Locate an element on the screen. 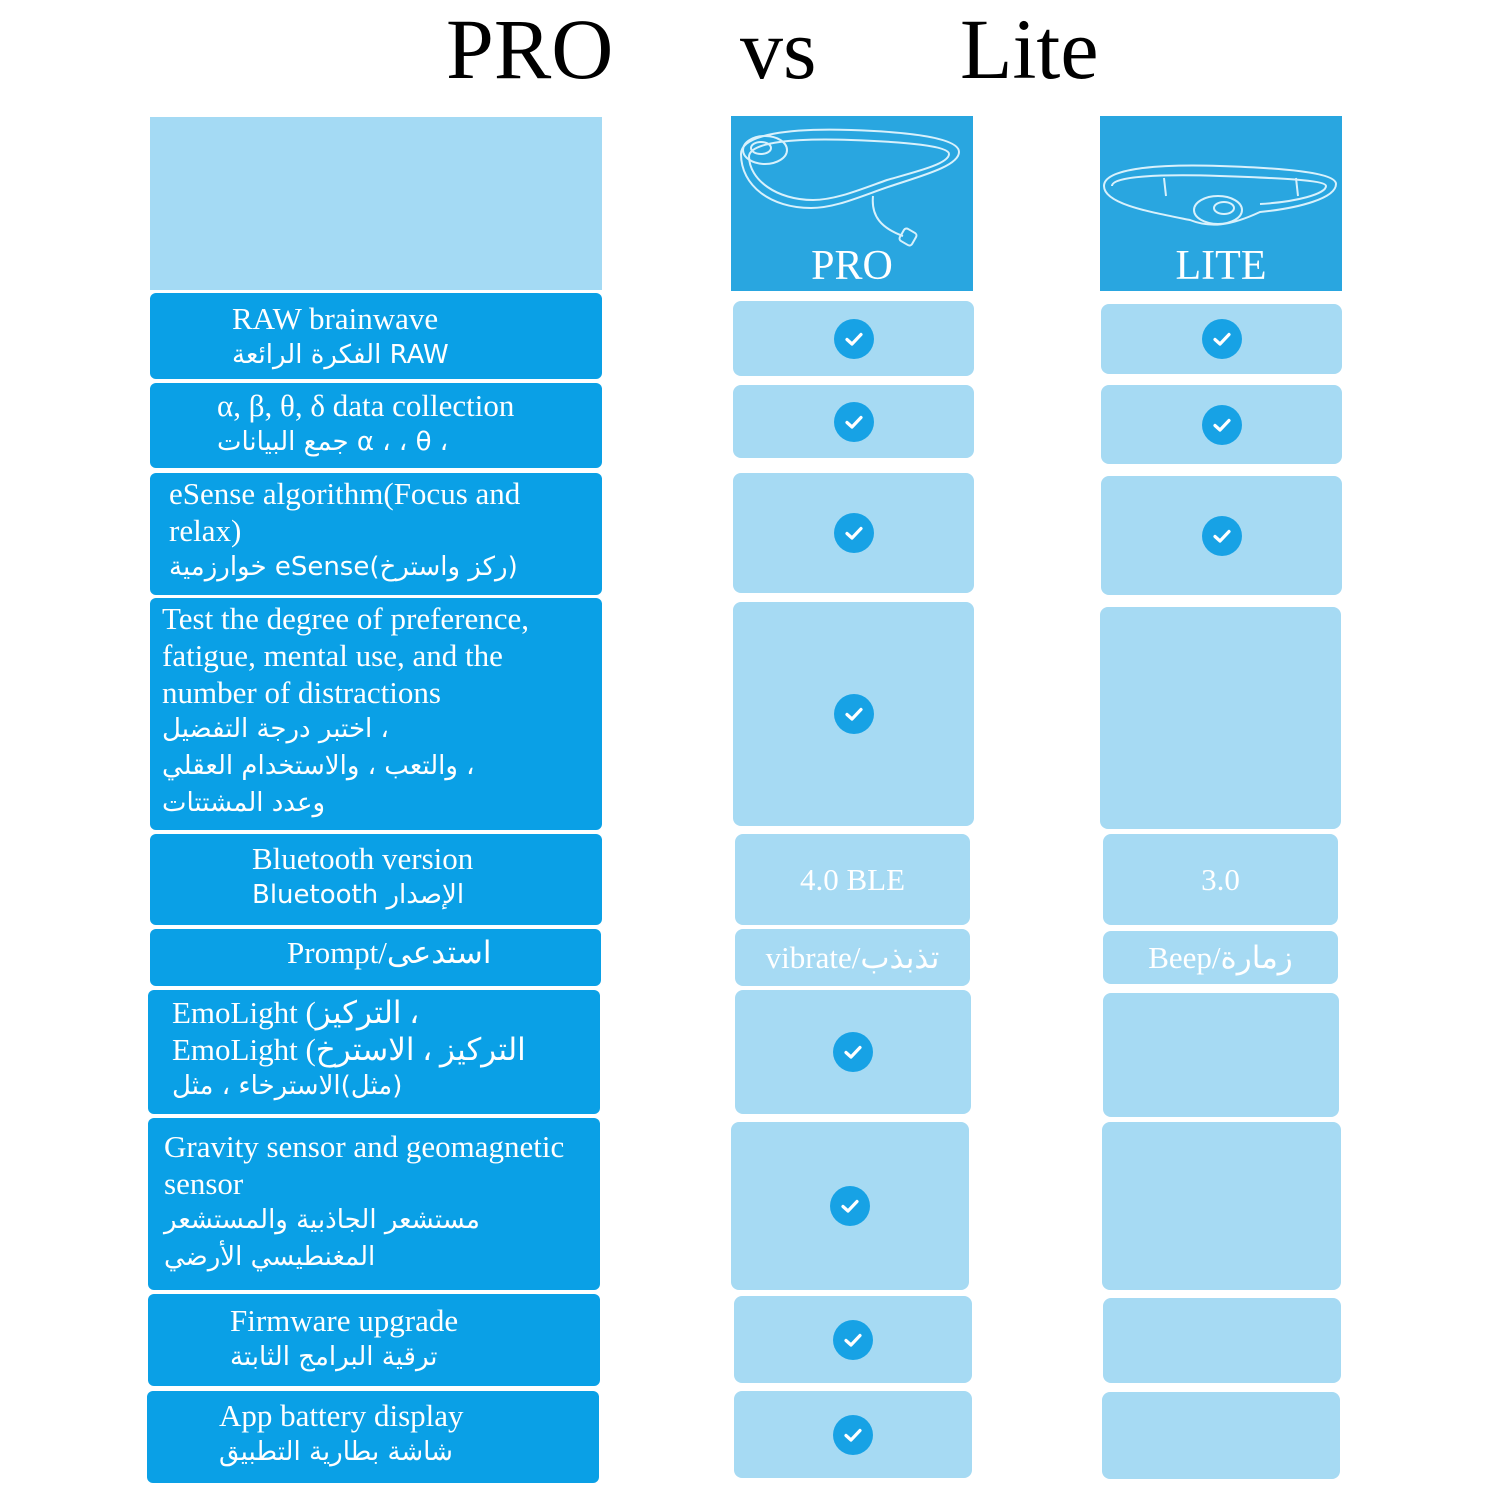  pro-cell-esense is located at coordinates (853, 533).